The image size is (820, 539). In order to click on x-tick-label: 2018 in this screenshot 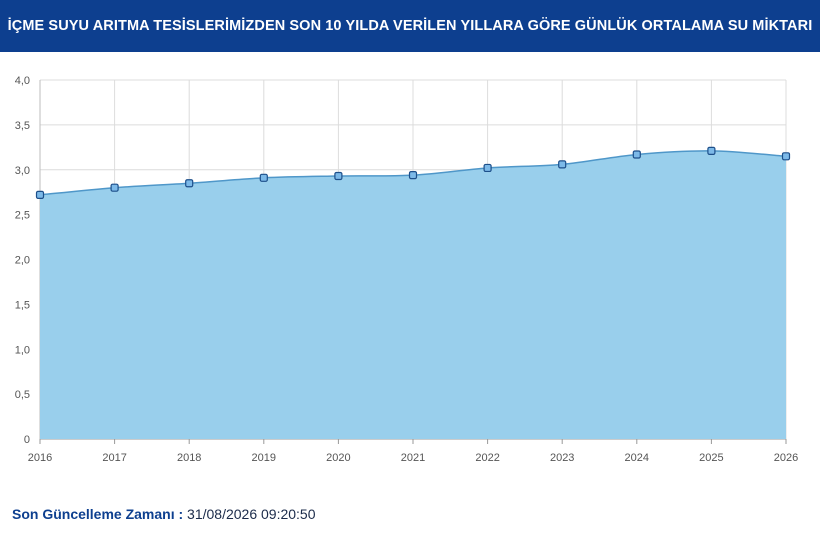, I will do `click(189, 458)`.